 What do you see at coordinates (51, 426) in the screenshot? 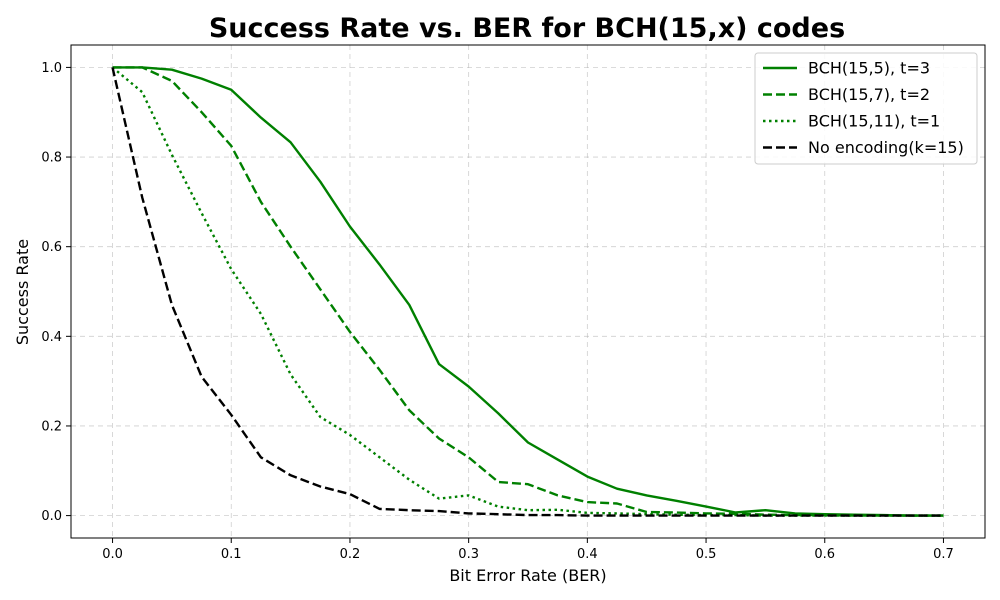
I see `y-tick-label: 0.2` at bounding box center [51, 426].